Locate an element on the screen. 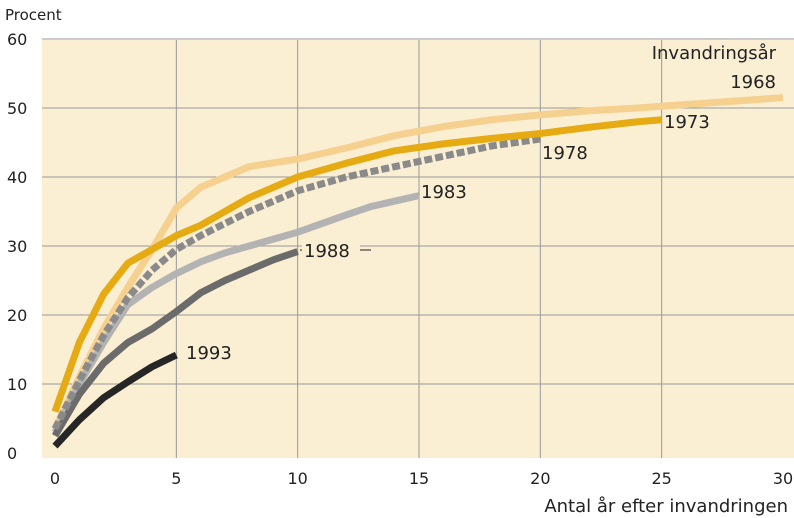 The height and width of the screenshot is (518, 794). series-label-1968: 1968 is located at coordinates (753, 82).